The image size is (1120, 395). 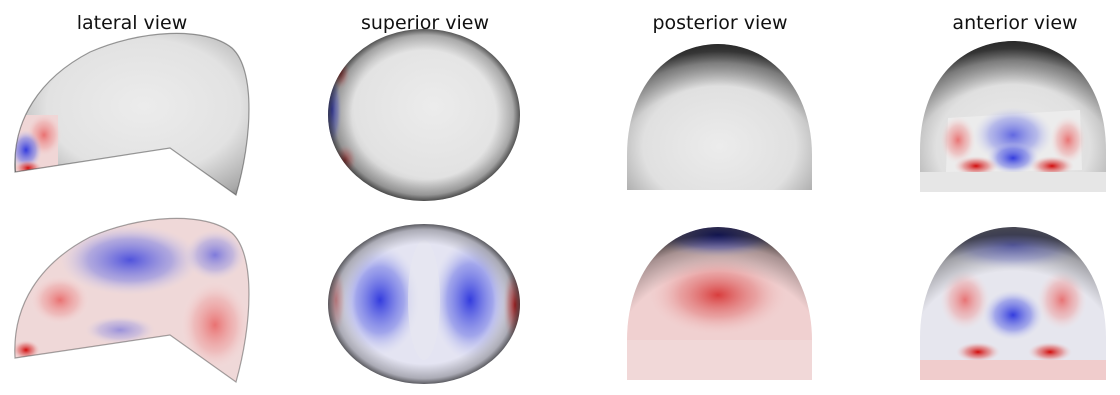 I want to click on anterior-view-top, so click(x=1013, y=116).